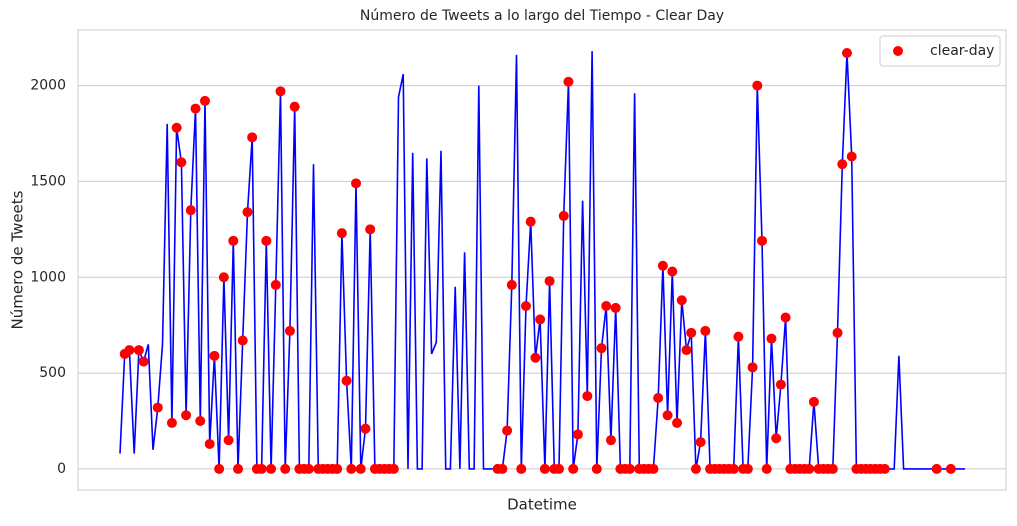 This screenshot has height=526, width=1017. Describe the element at coordinates (48, 277) in the screenshot. I see `y-tick-label: 1000` at that location.